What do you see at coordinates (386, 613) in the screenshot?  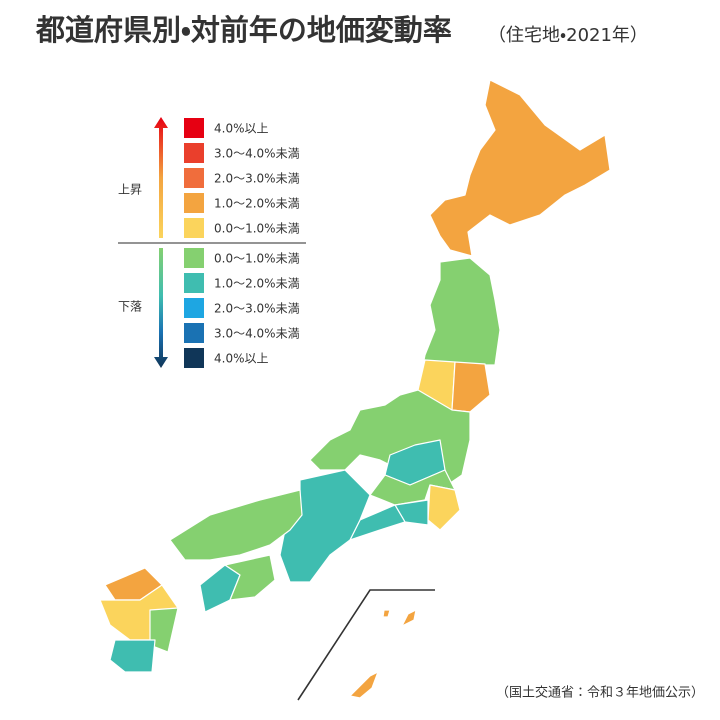 I see `okinawa-small` at bounding box center [386, 613].